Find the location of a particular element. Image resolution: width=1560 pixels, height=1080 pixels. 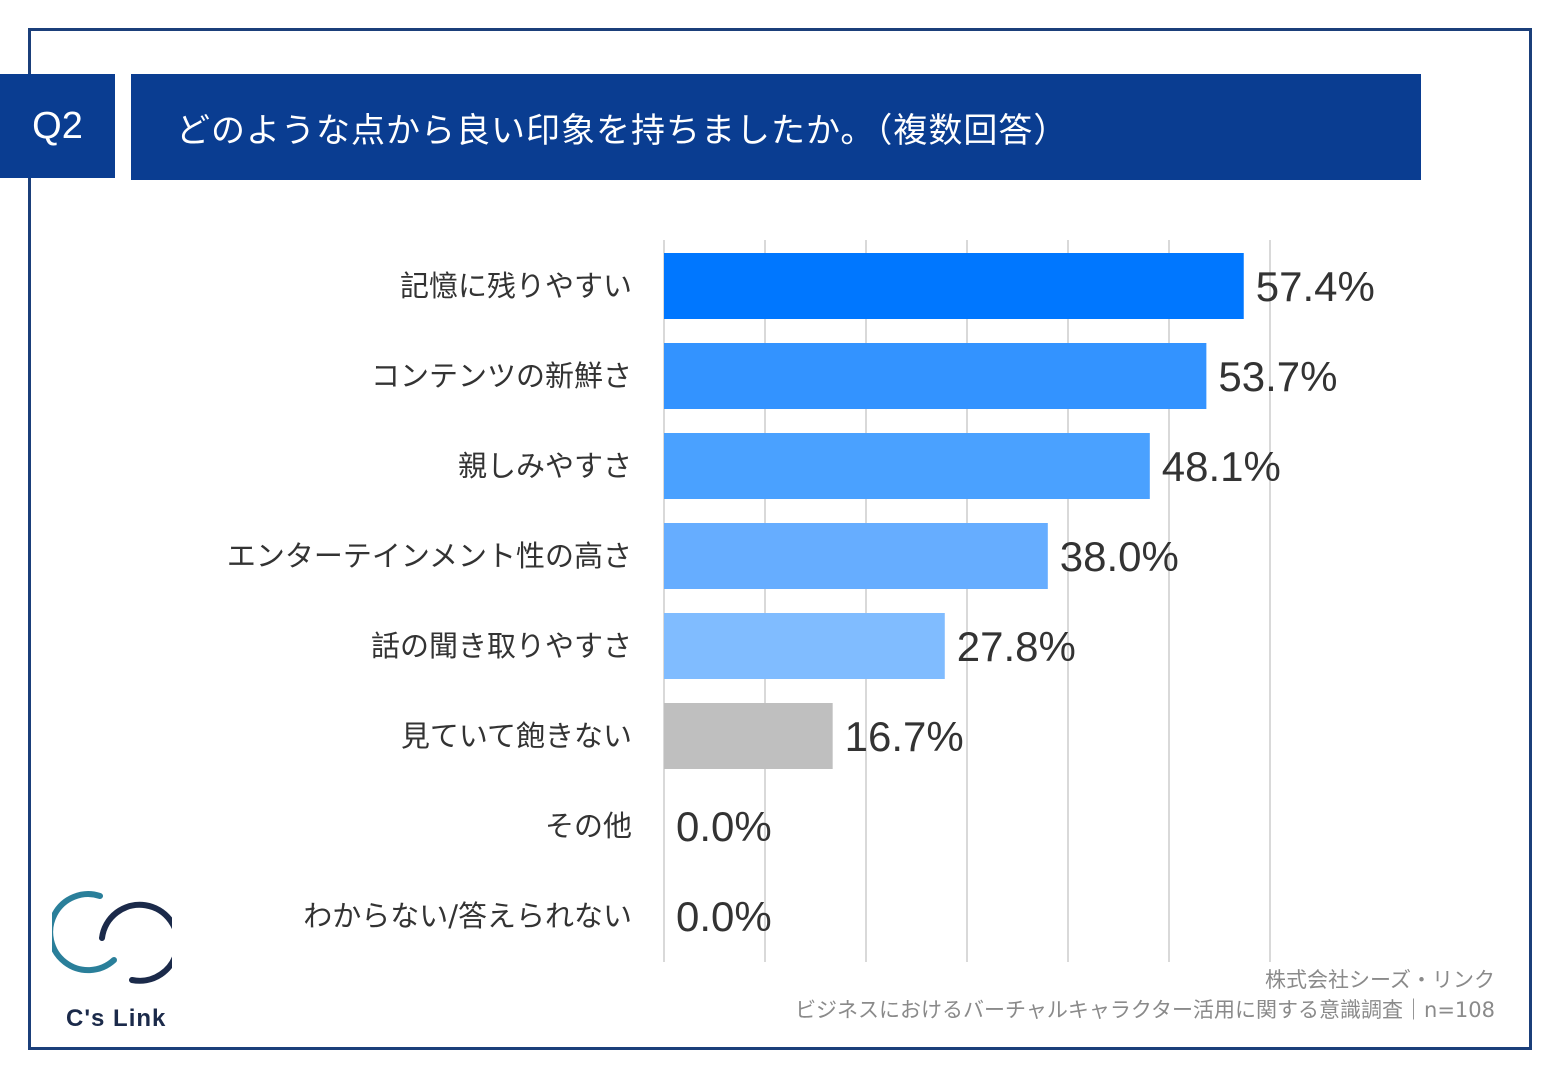

cs-link-logo-icon is located at coordinates (112, 937).